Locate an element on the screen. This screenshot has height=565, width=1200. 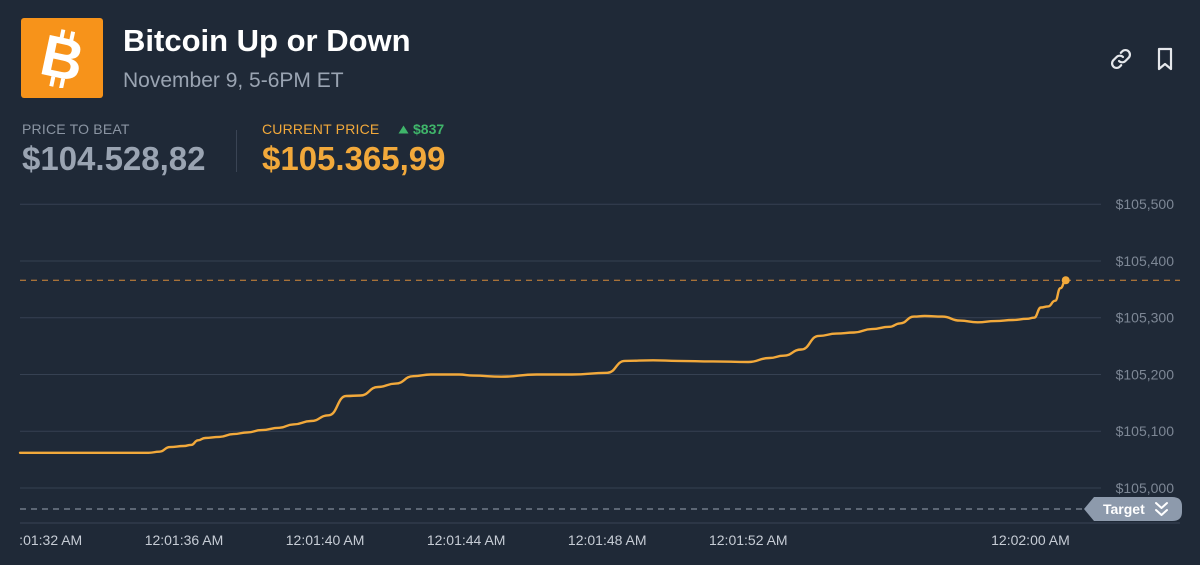
y-tick-label: $105,200 is located at coordinates (1145, 374).